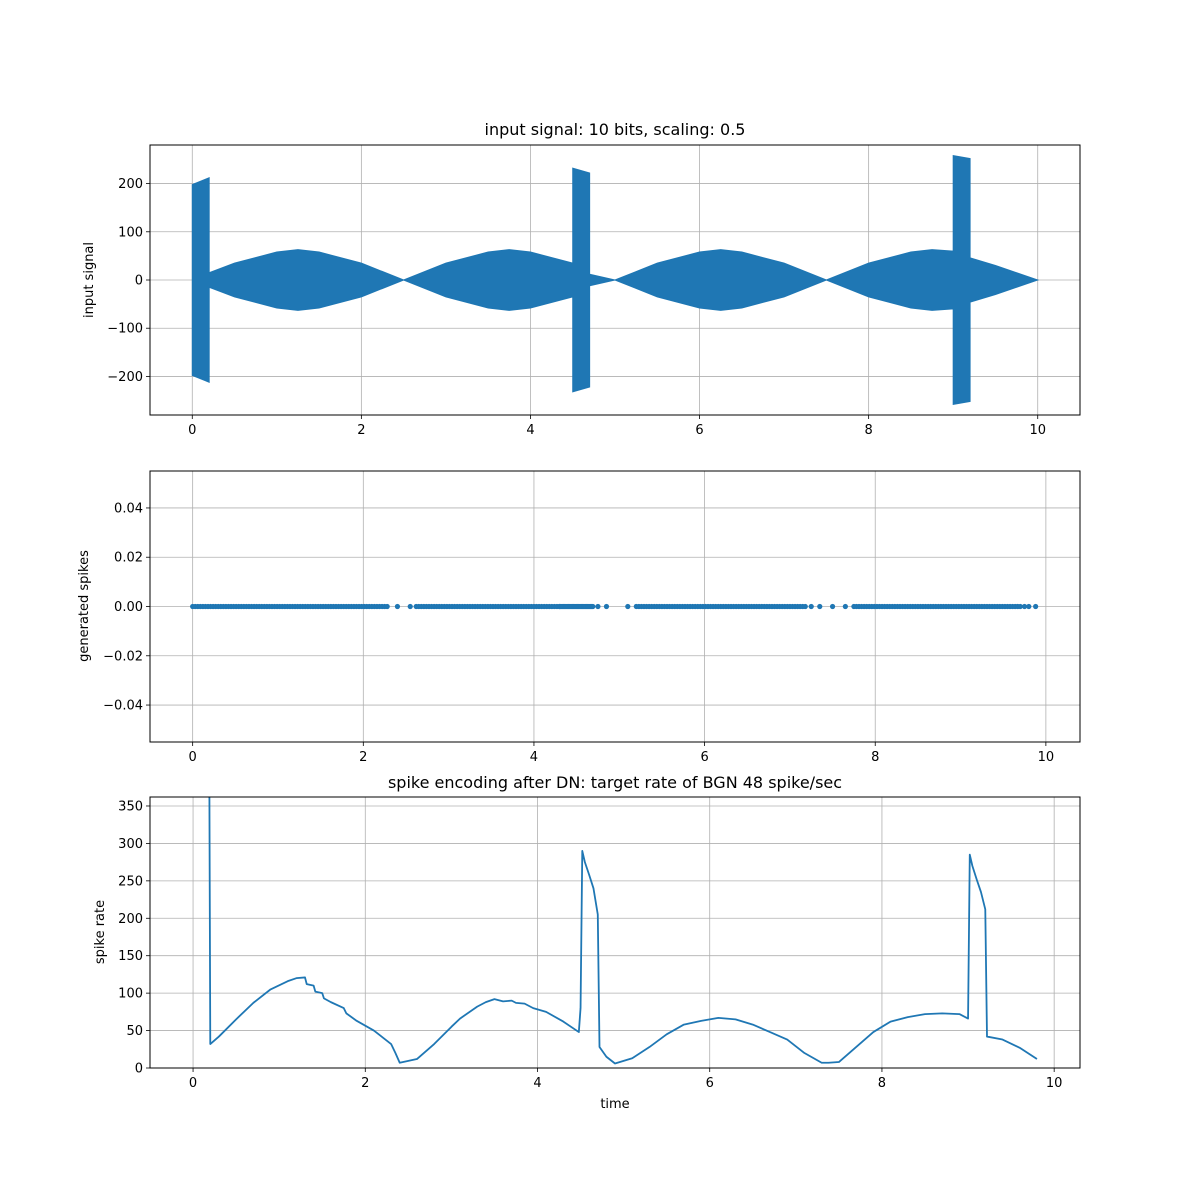 This screenshot has height=1200, width=1200. Describe the element at coordinates (128, 508) in the screenshot. I see `y-tick-label: 0.04` at that location.